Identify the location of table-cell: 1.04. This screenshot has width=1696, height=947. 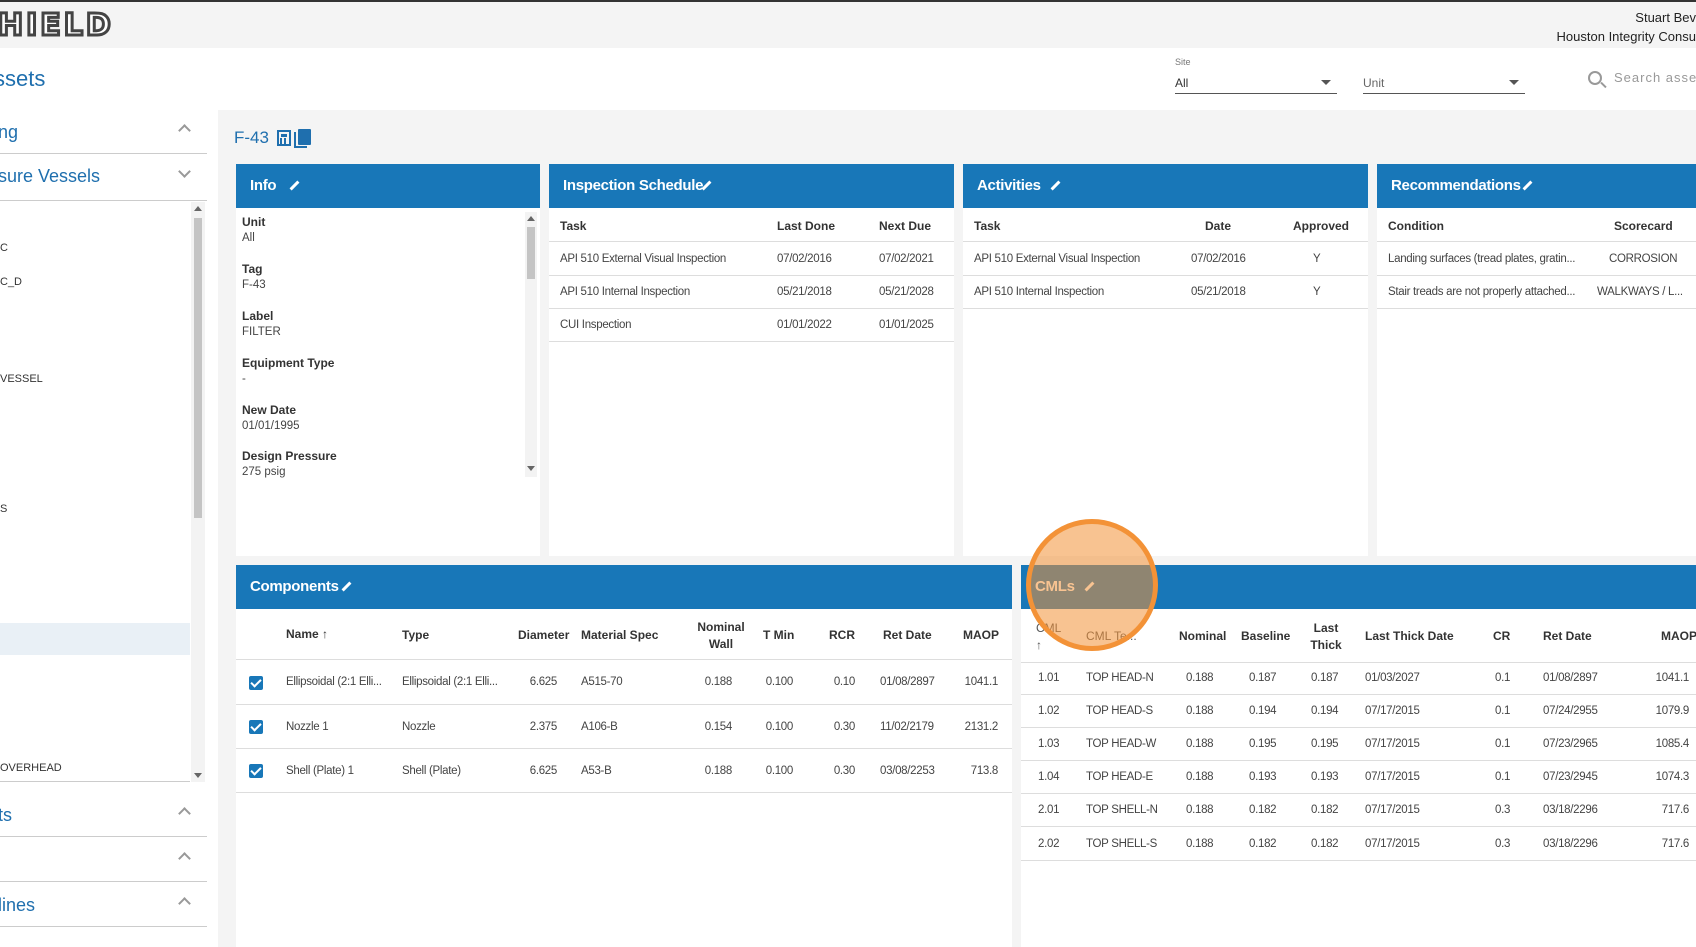
(1049, 777).